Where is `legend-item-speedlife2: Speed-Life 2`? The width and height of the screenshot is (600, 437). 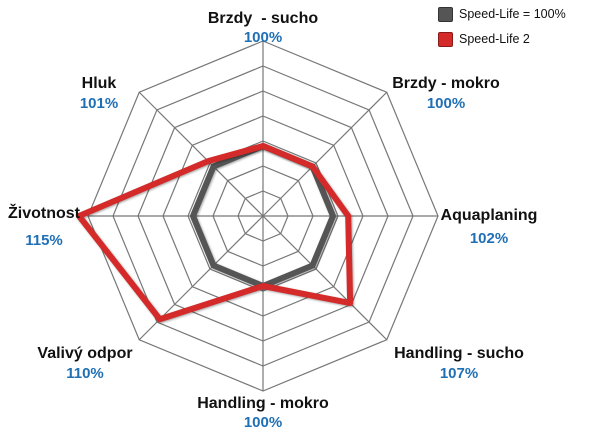 legend-item-speedlife2: Speed-Life 2 is located at coordinates (517, 39).